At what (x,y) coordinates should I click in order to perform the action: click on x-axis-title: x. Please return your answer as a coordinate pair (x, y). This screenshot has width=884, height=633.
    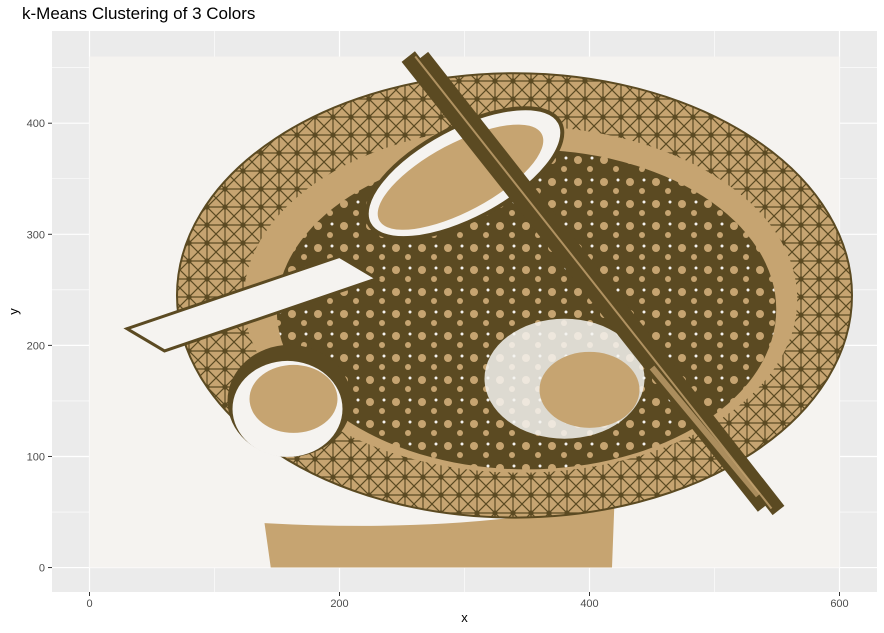
    Looking at the image, I should click on (464, 617).